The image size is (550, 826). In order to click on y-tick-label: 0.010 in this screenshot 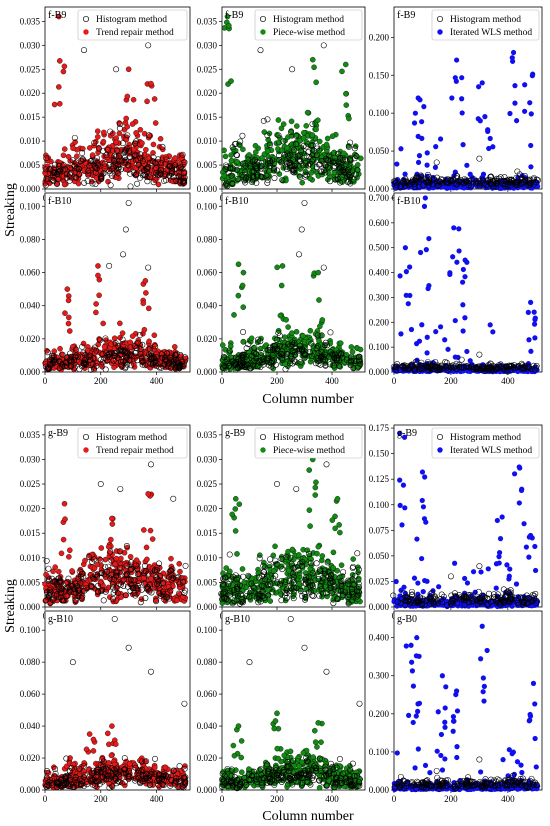, I will do `click(30, 141)`.